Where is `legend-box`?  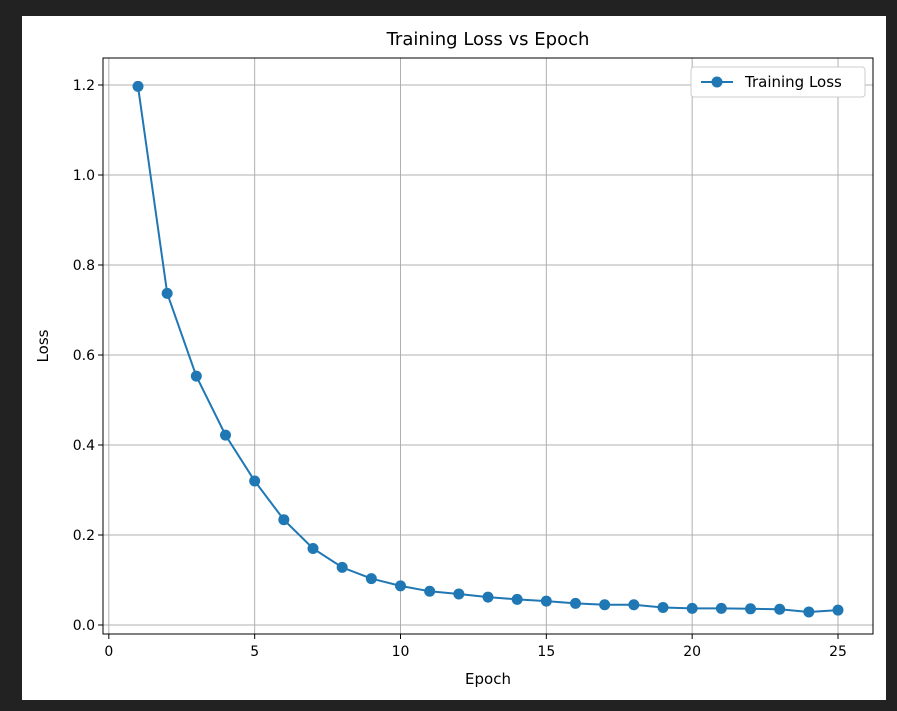 legend-box is located at coordinates (778, 82).